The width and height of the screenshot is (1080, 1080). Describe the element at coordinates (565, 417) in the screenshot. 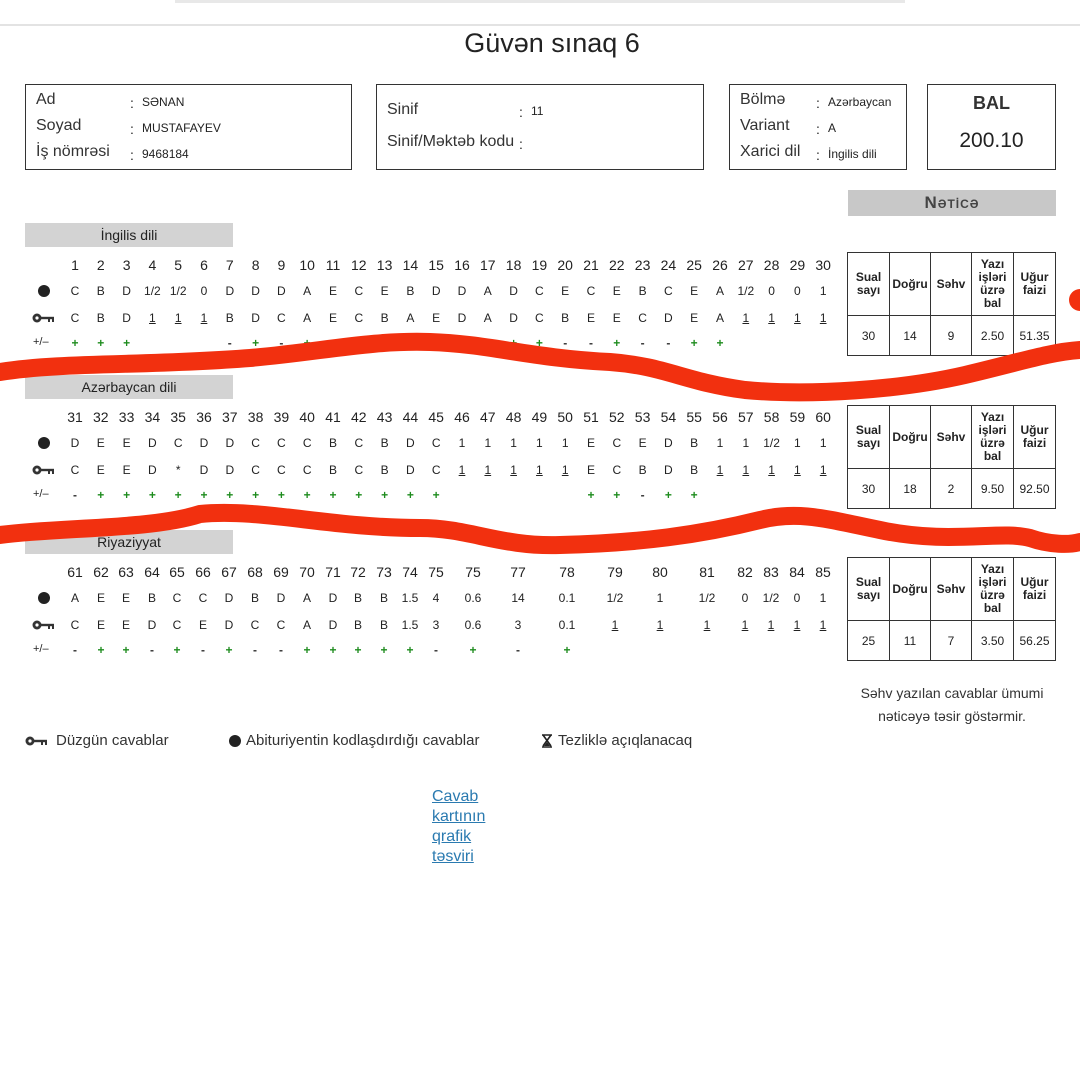

I see `question-number: 50` at that location.